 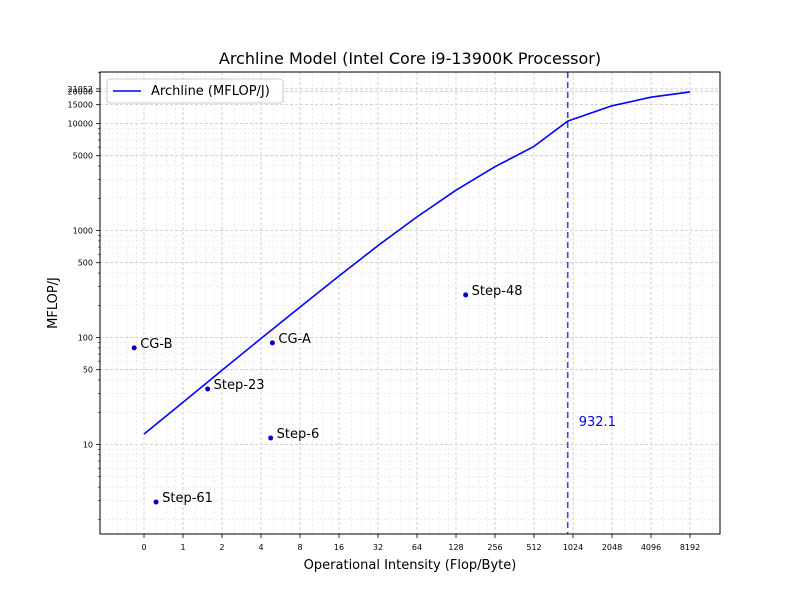 I want to click on data-point-cg-b, so click(x=134, y=348).